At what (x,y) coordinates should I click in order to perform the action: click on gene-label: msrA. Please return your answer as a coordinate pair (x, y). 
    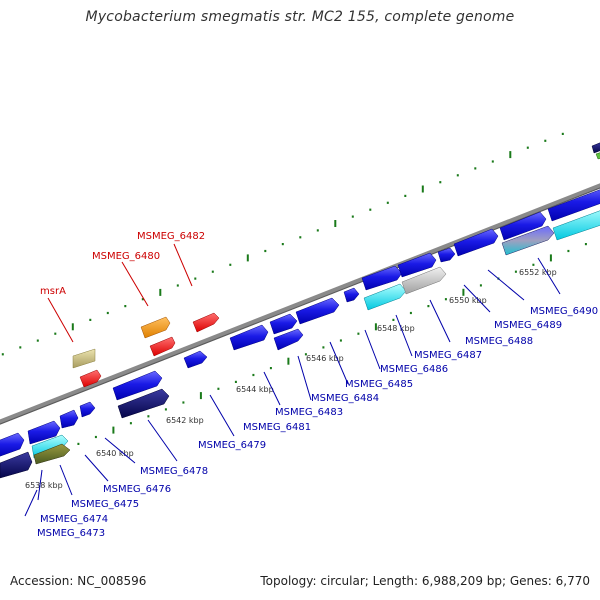
    Looking at the image, I should click on (53, 291).